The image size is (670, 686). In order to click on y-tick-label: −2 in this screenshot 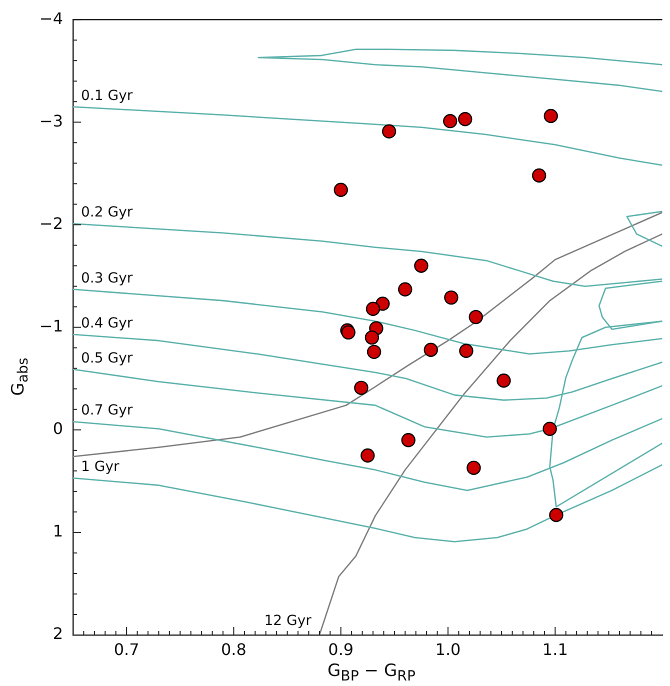, I will do `click(51, 223)`.